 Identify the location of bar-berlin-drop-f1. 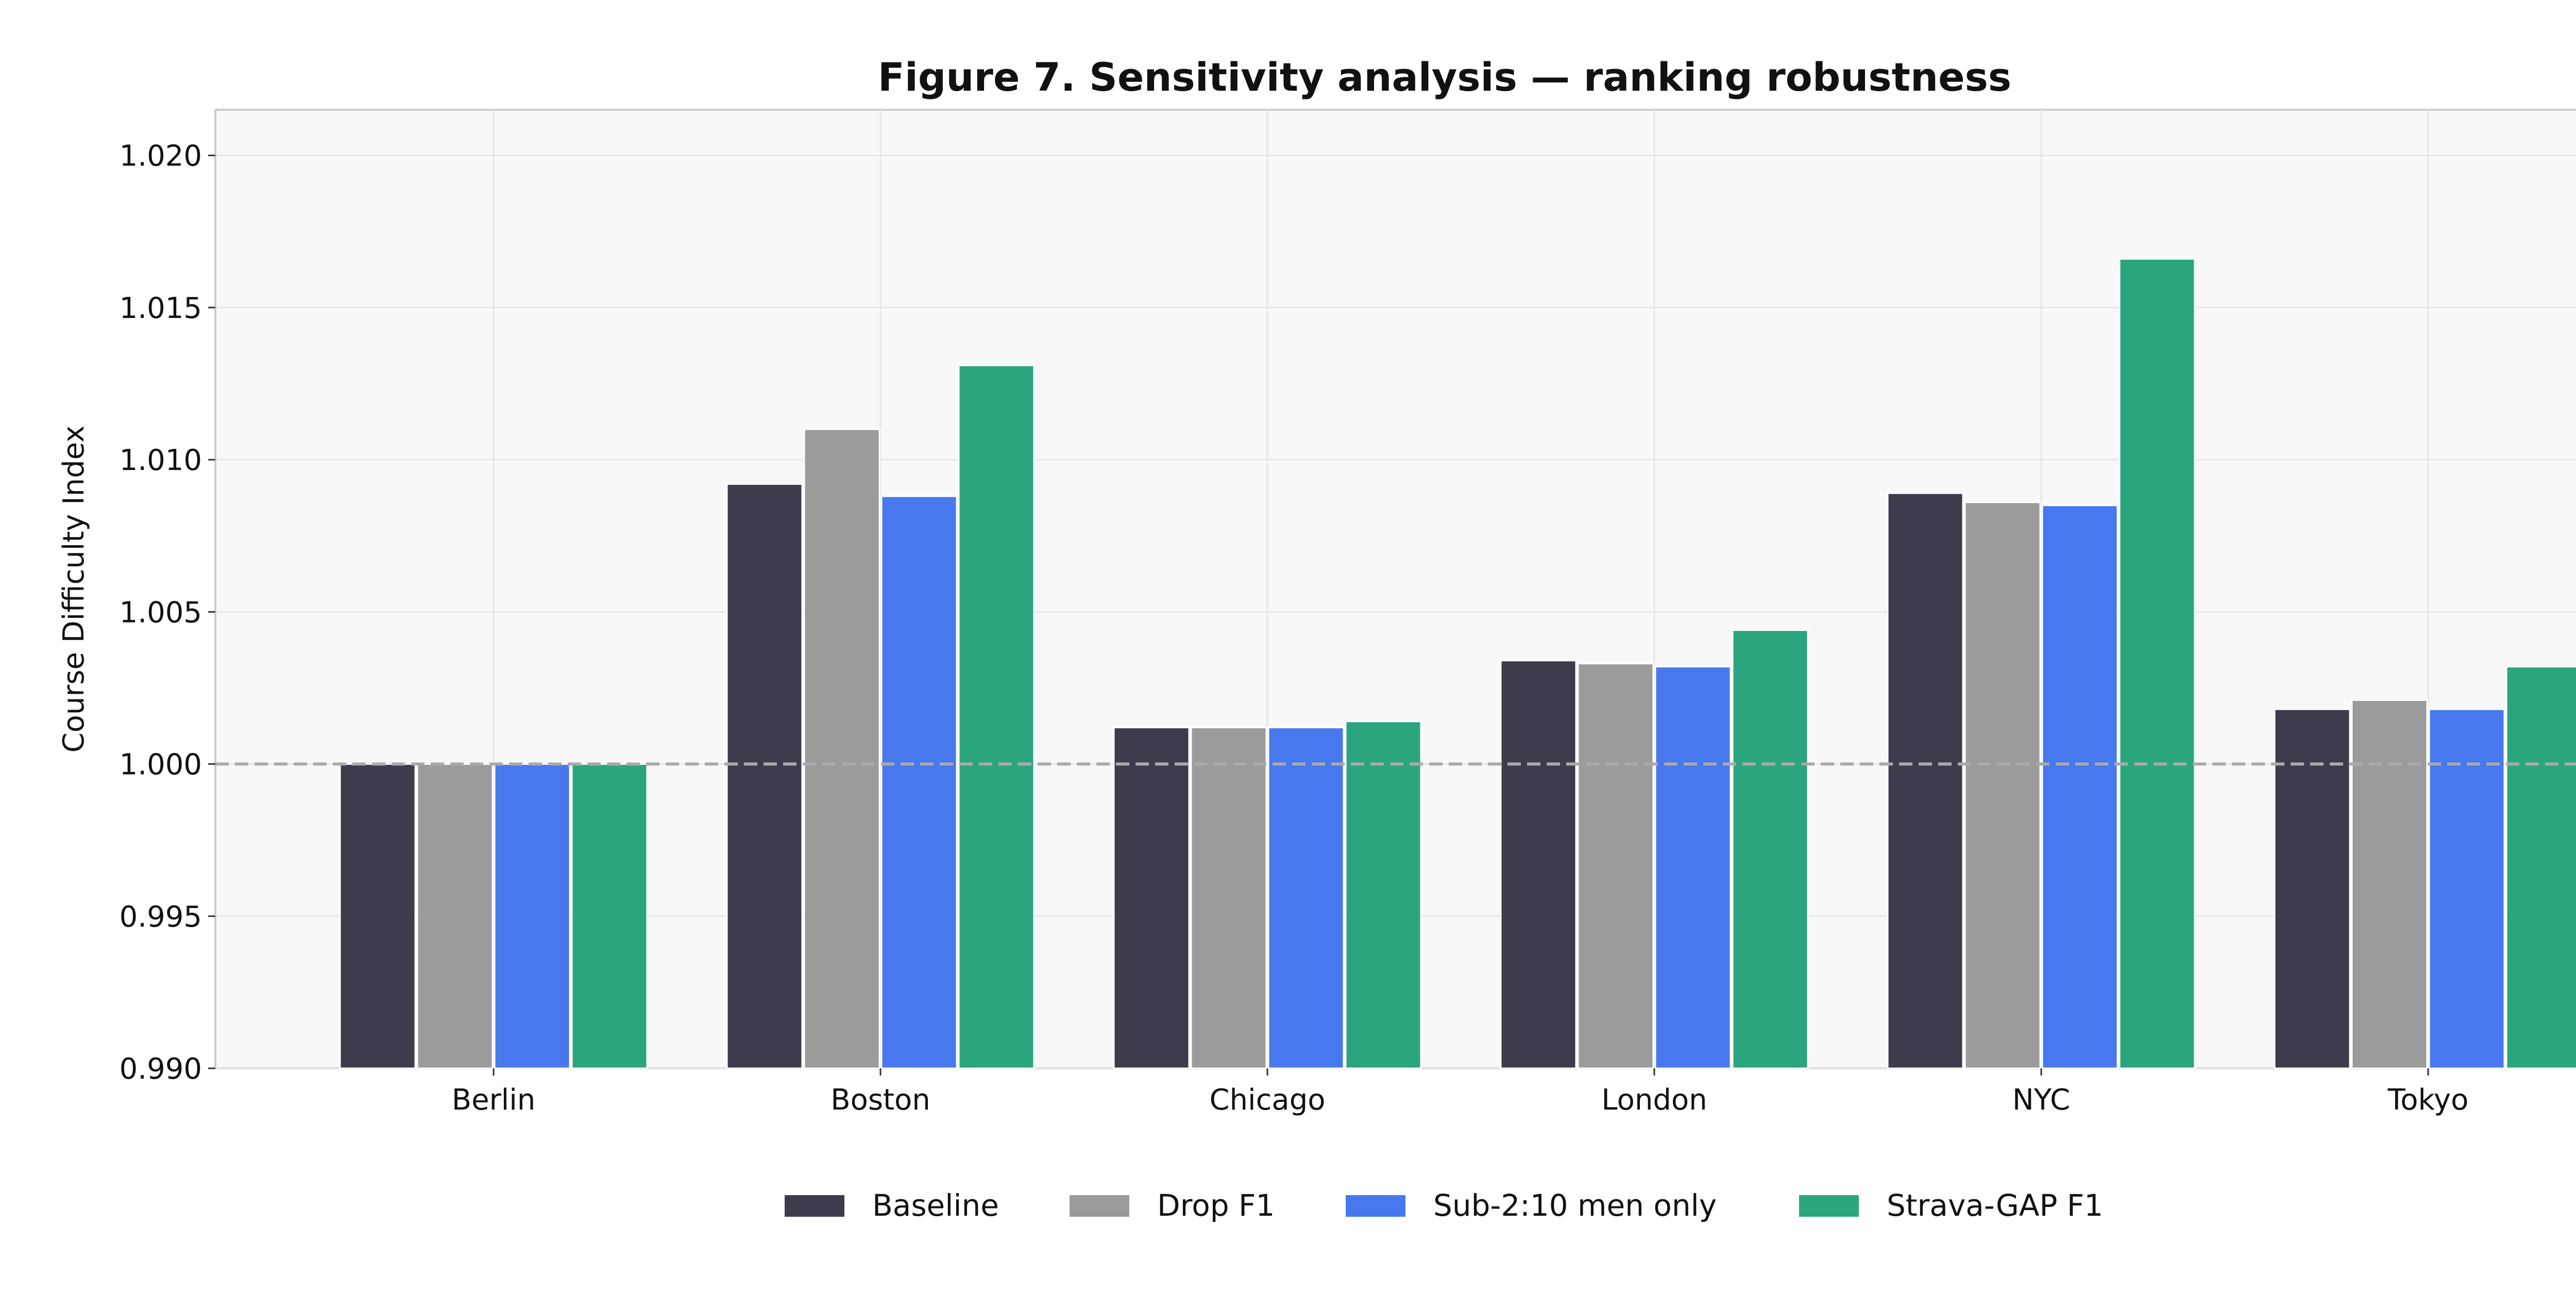
(455, 916).